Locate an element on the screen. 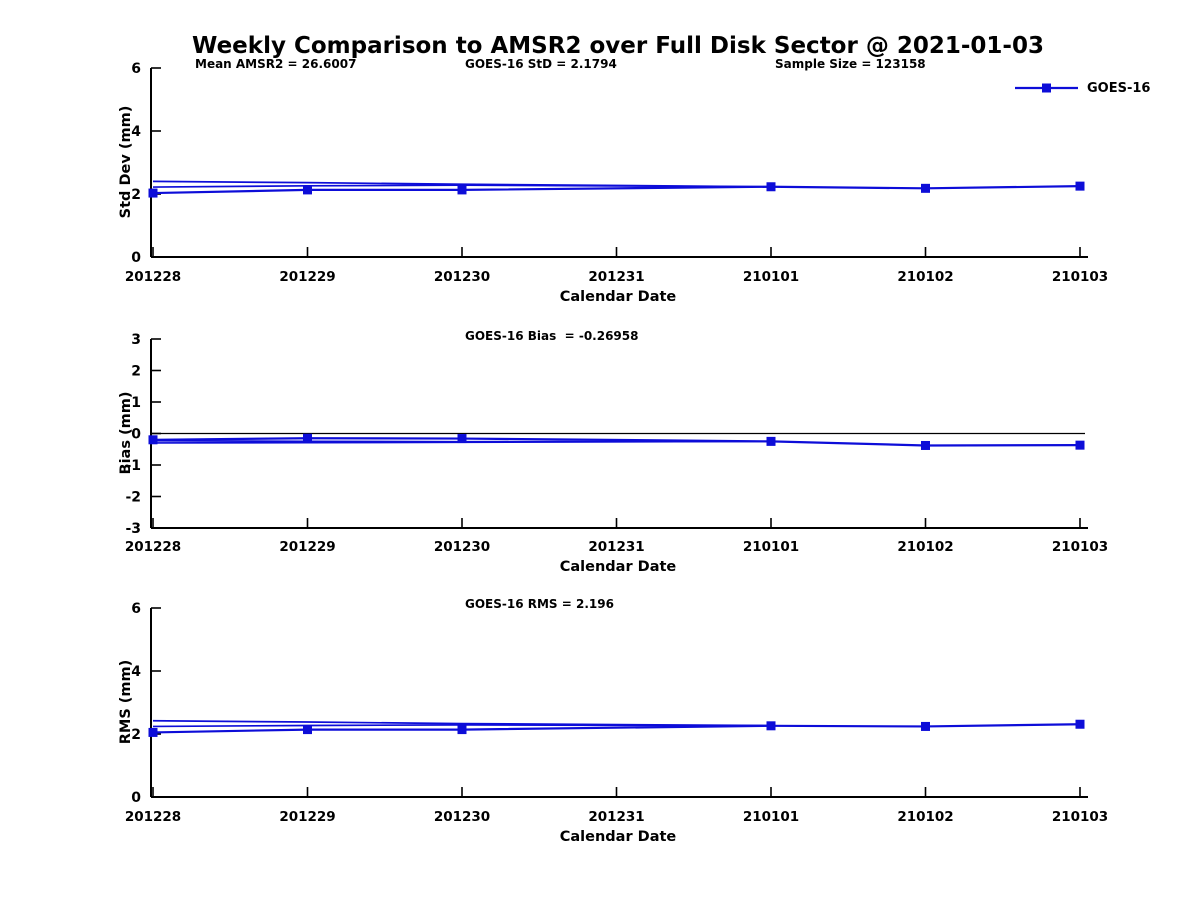 The height and width of the screenshot is (900, 1200). y-tick-label: -2 is located at coordinates (133, 498).